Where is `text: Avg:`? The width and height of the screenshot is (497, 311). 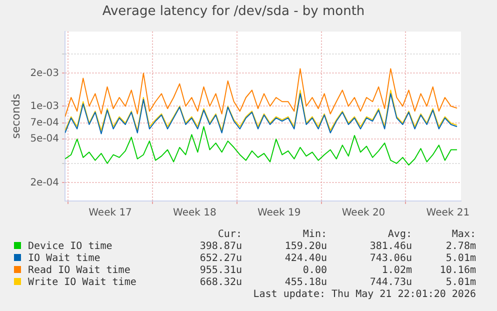
text: Avg: is located at coordinates (399, 234).